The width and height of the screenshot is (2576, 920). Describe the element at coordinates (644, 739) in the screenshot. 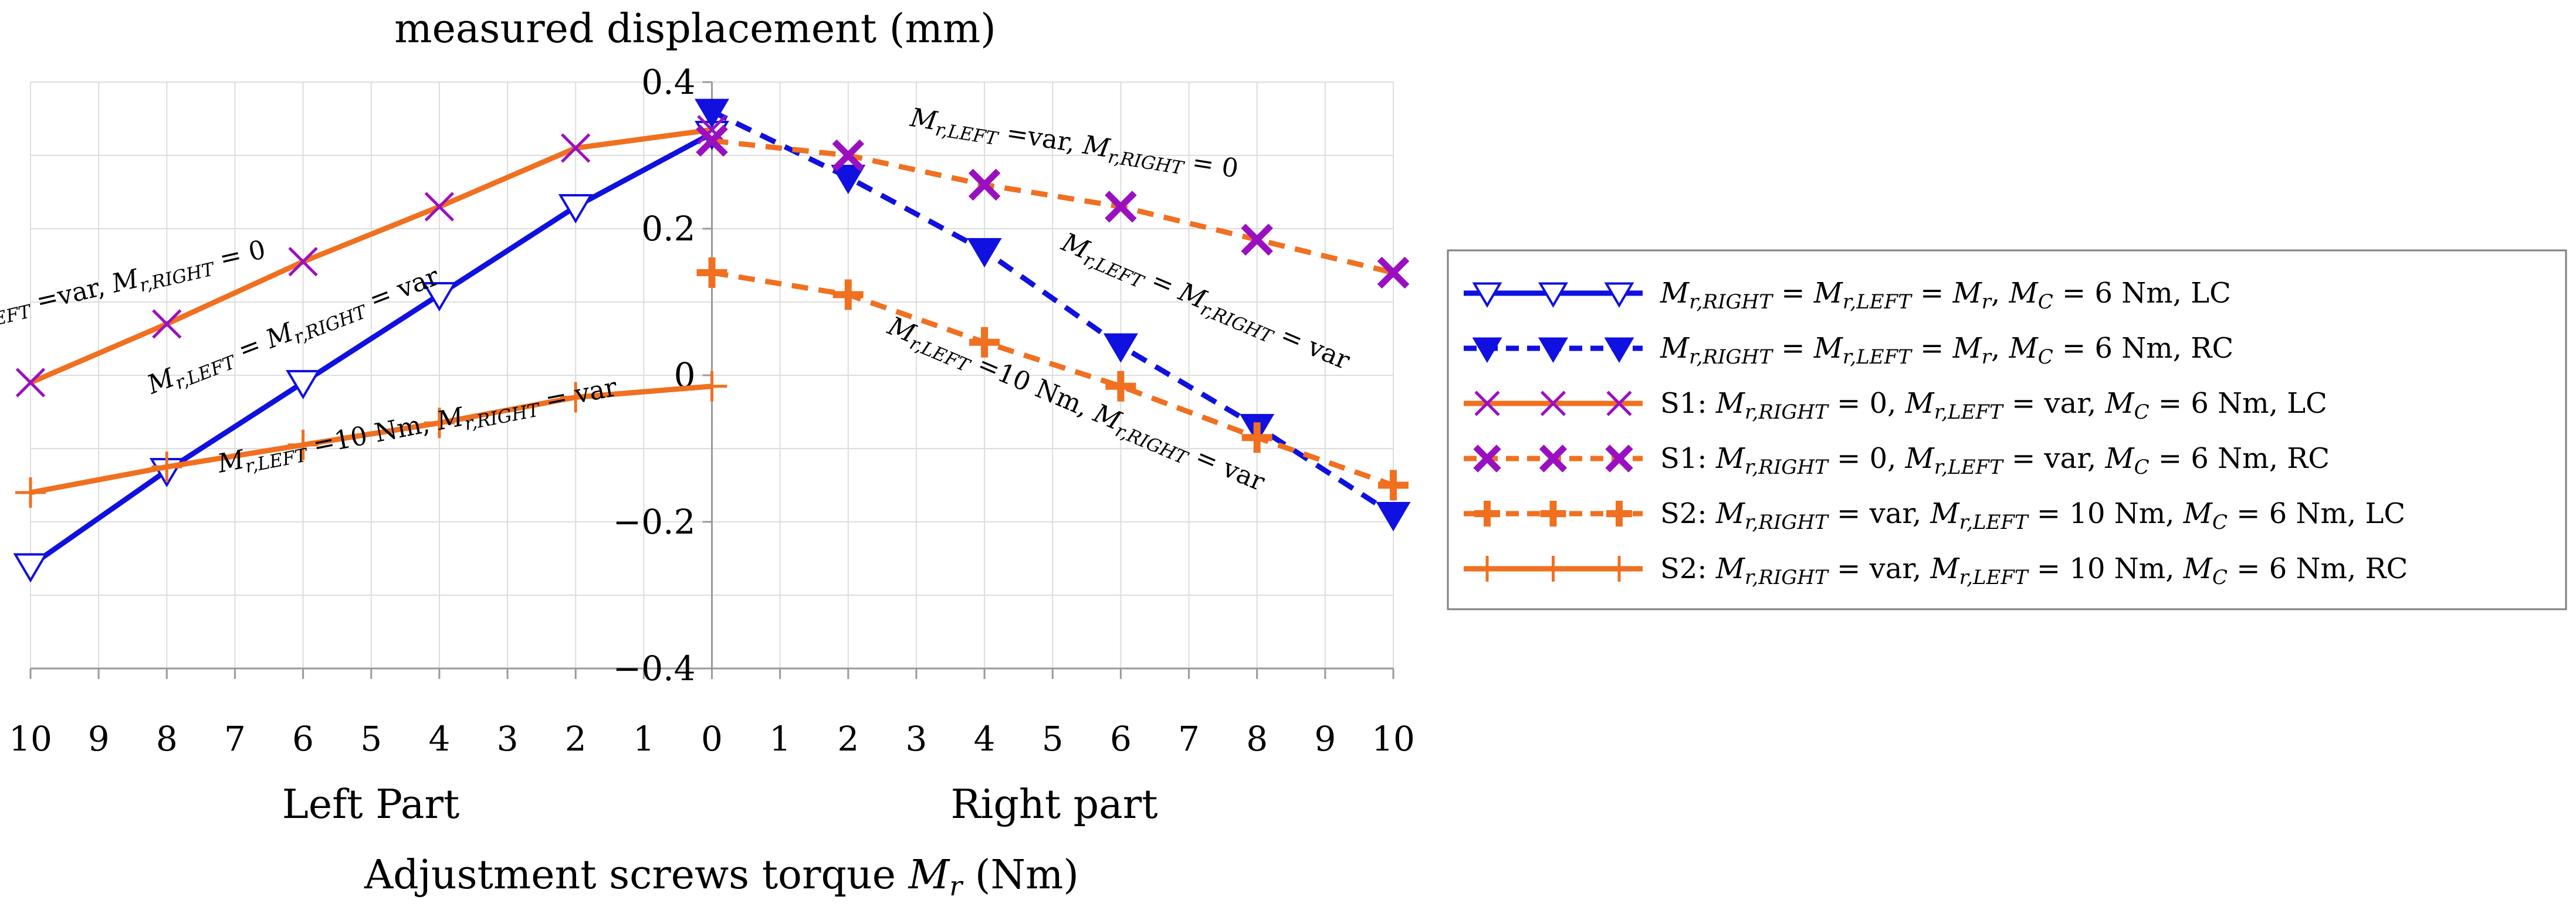

I see `x-tick-label: 1` at that location.